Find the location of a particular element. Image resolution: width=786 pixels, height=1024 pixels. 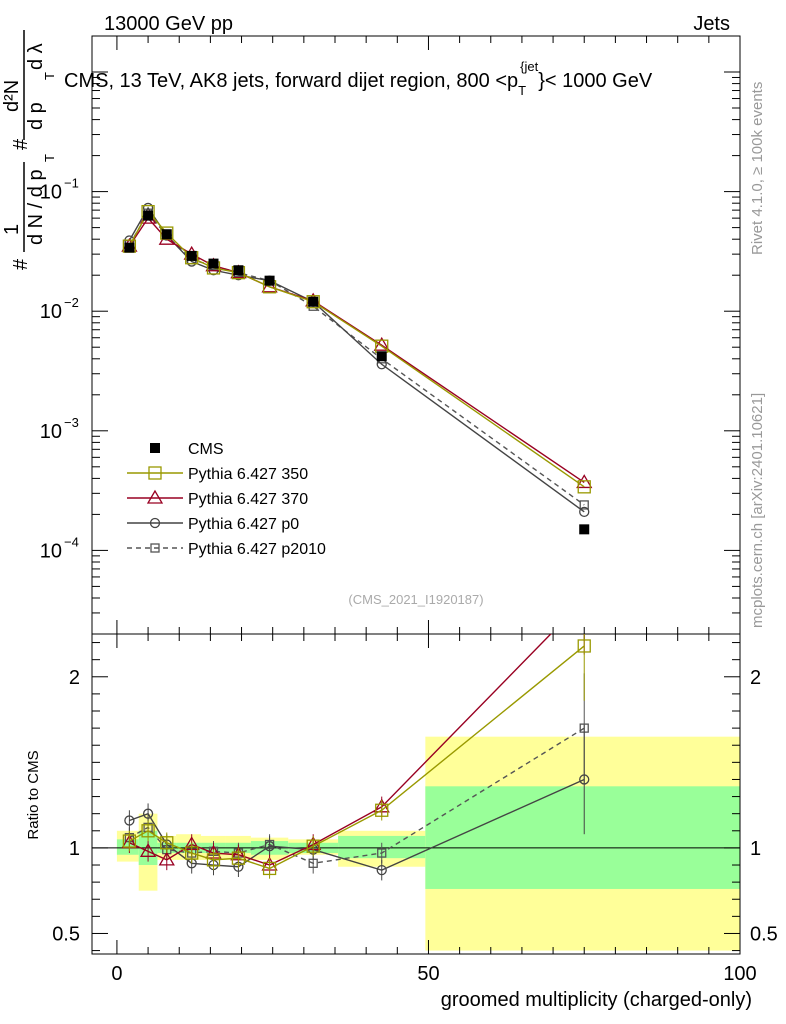

ratio-line-p2010 is located at coordinates (357, 796).